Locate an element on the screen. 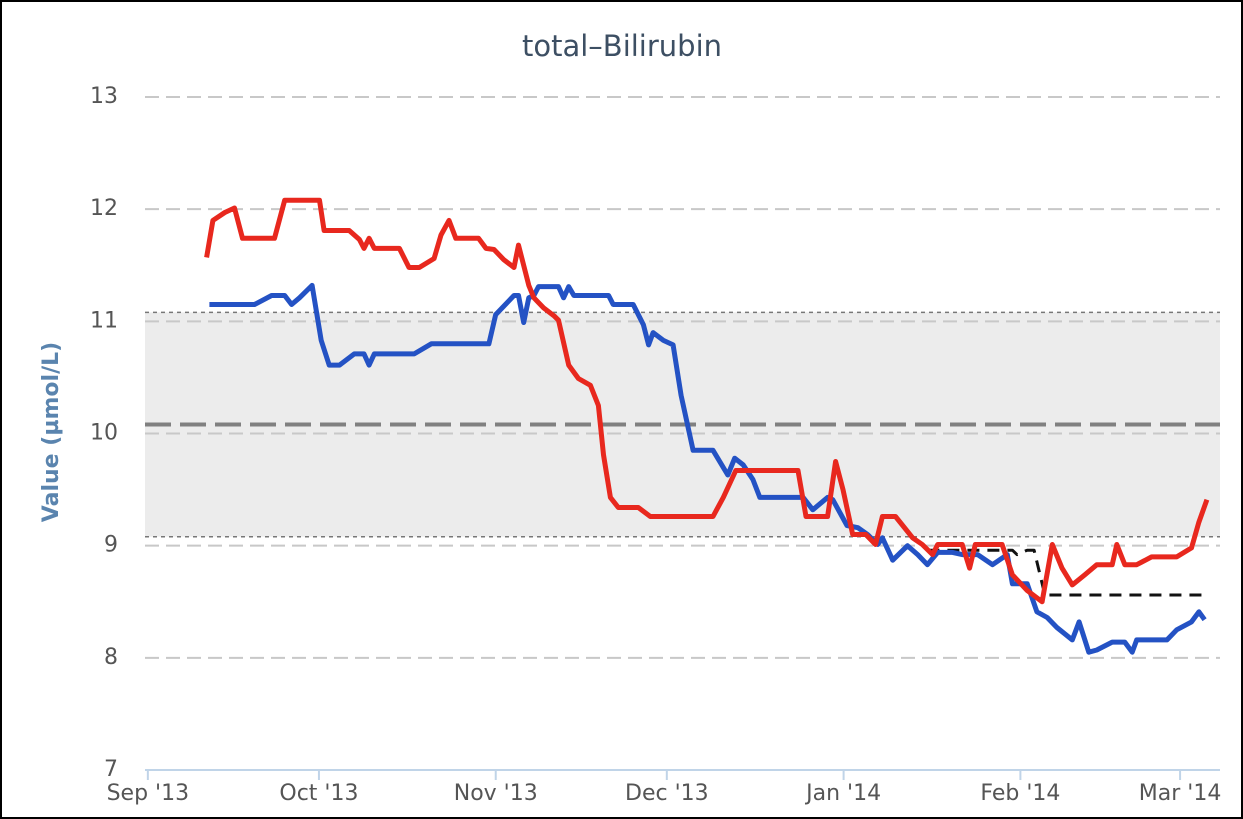 Image resolution: width=1243 pixels, height=819 pixels. x-tick-label: Oct '13 is located at coordinates (318, 793).